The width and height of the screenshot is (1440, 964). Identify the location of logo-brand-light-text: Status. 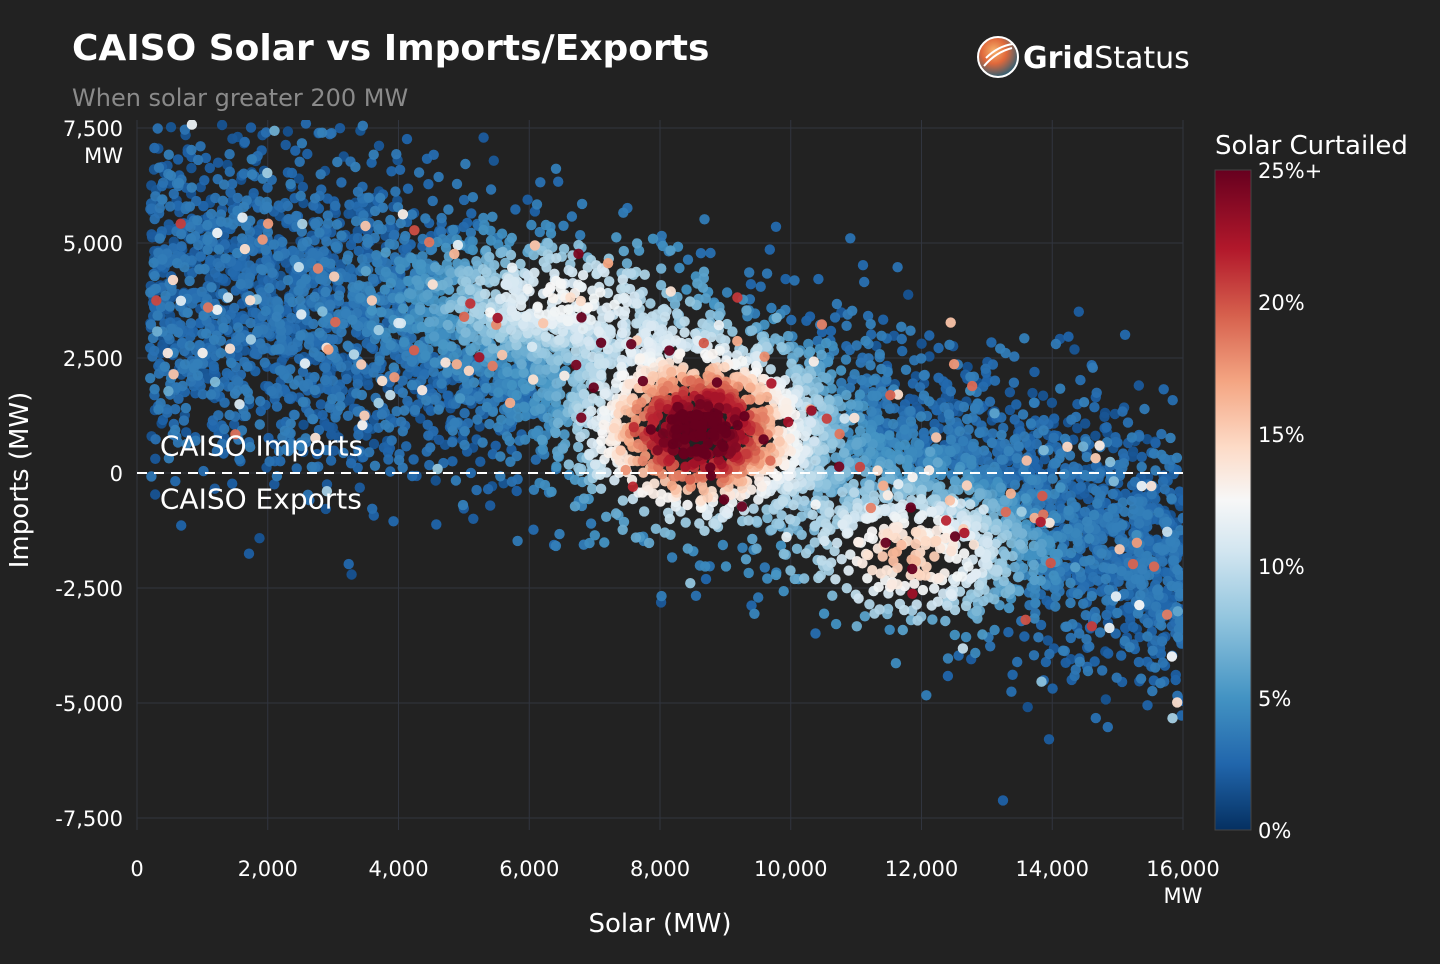
(1142, 58).